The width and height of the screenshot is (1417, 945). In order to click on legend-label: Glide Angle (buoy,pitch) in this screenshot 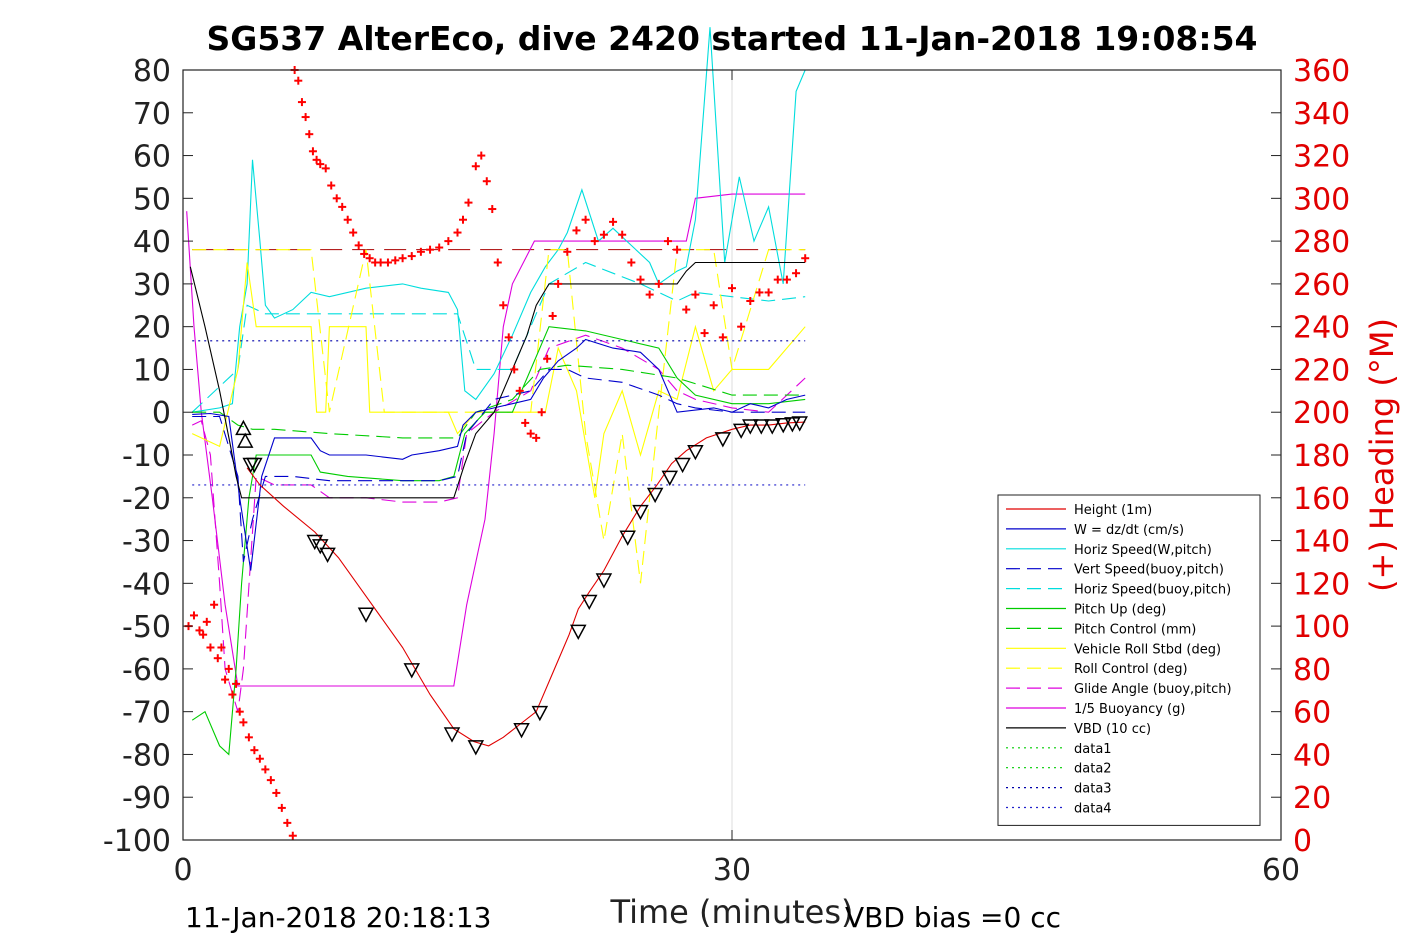, I will do `click(1153, 689)`.